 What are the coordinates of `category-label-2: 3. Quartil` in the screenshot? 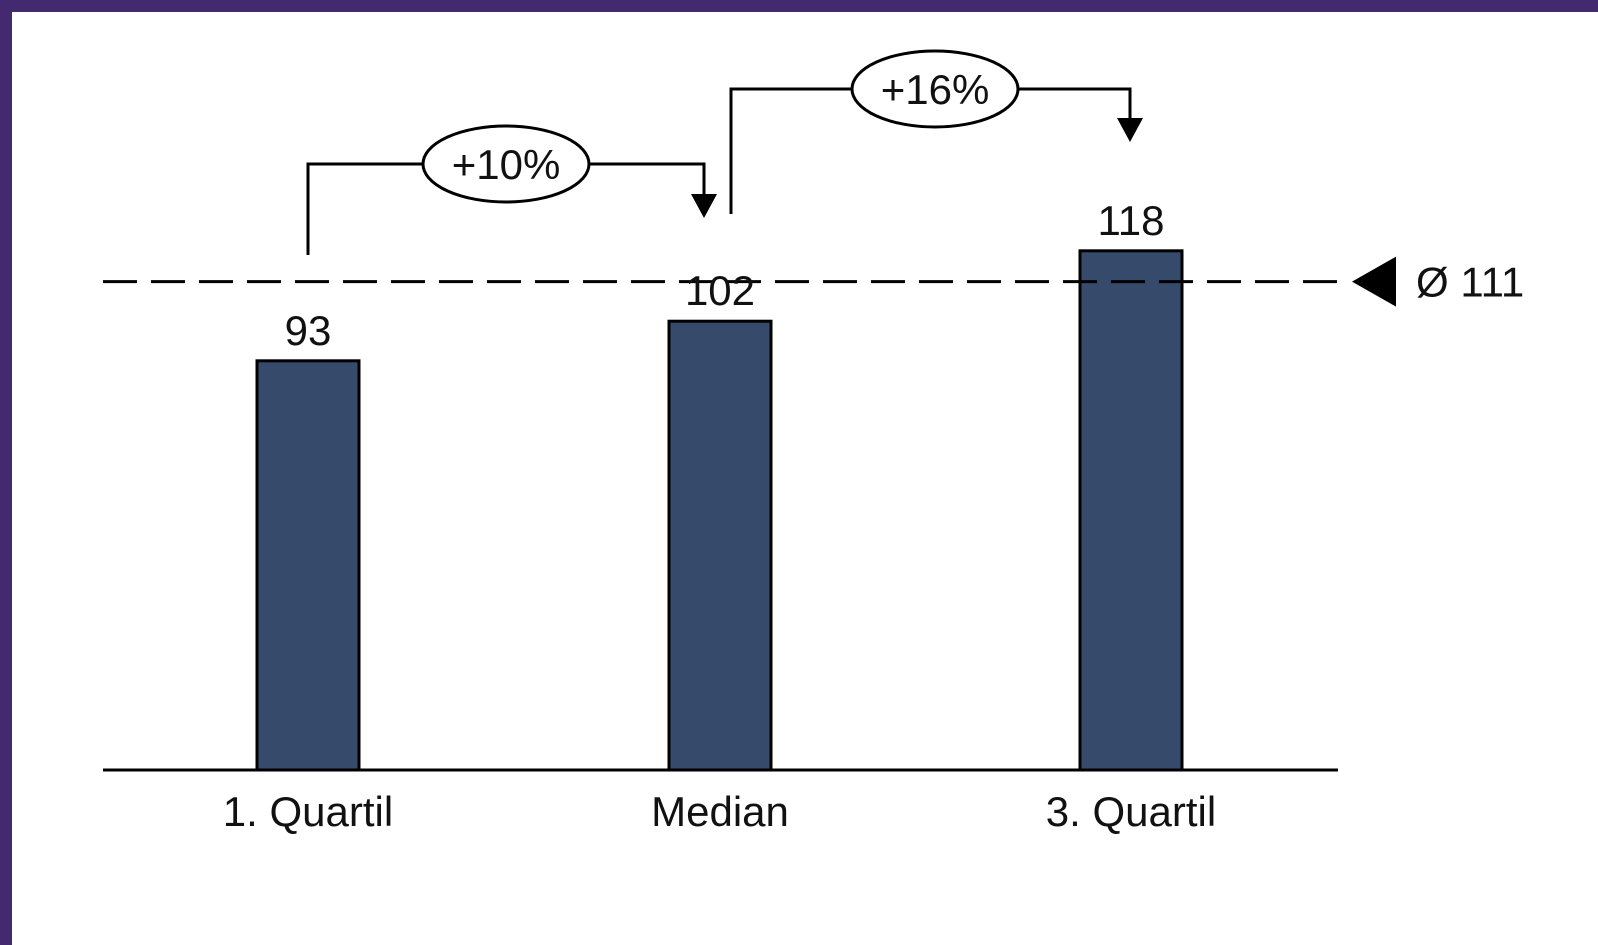 It's located at (1131, 811).